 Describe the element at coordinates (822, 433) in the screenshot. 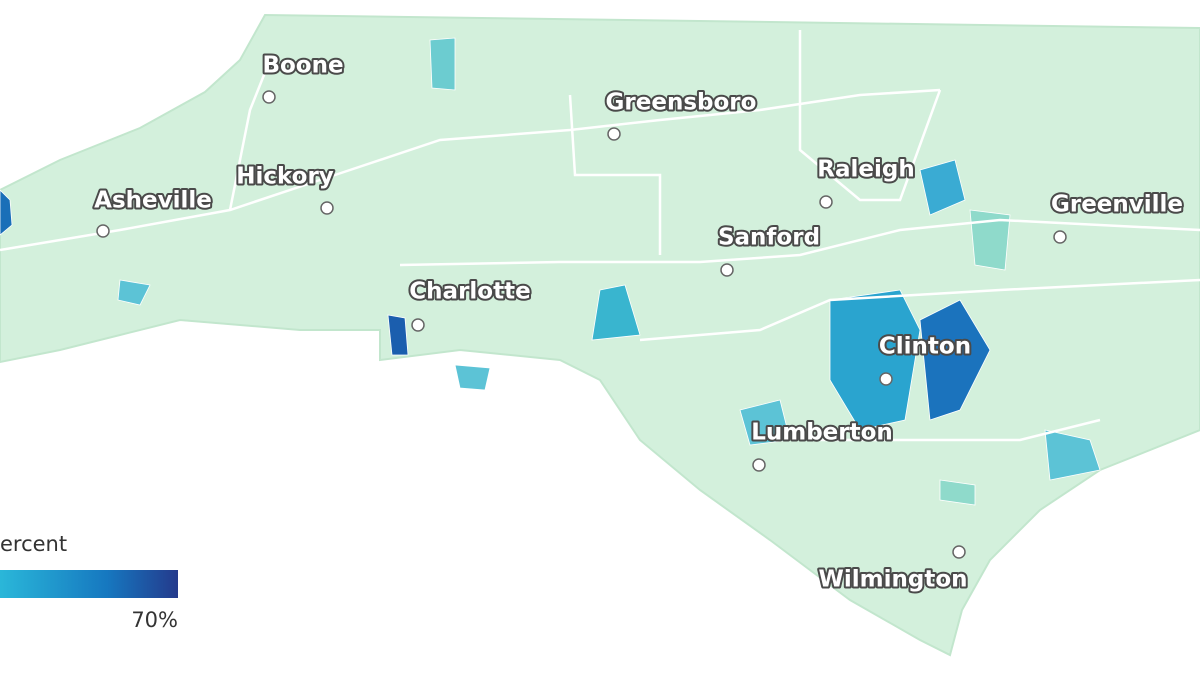

I see `city-label: Lumberton` at that location.